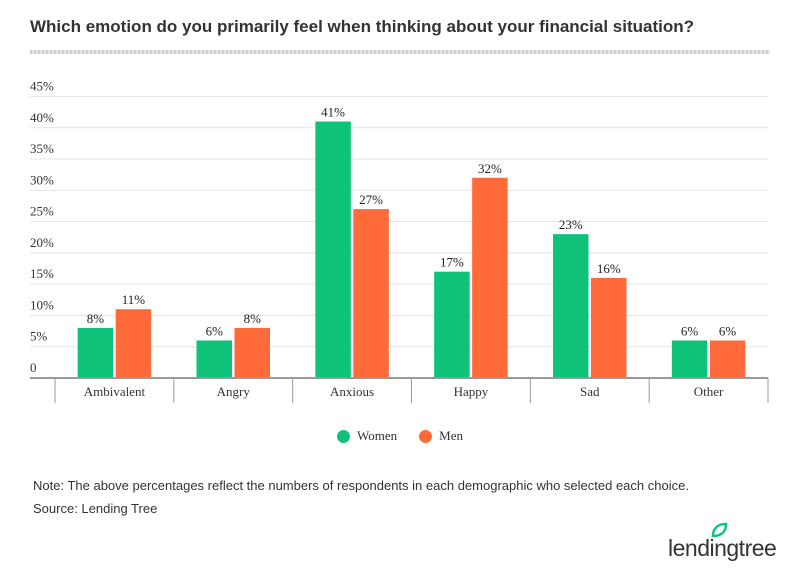 This screenshot has width=800, height=580. I want to click on legend-swatch-women, so click(344, 436).